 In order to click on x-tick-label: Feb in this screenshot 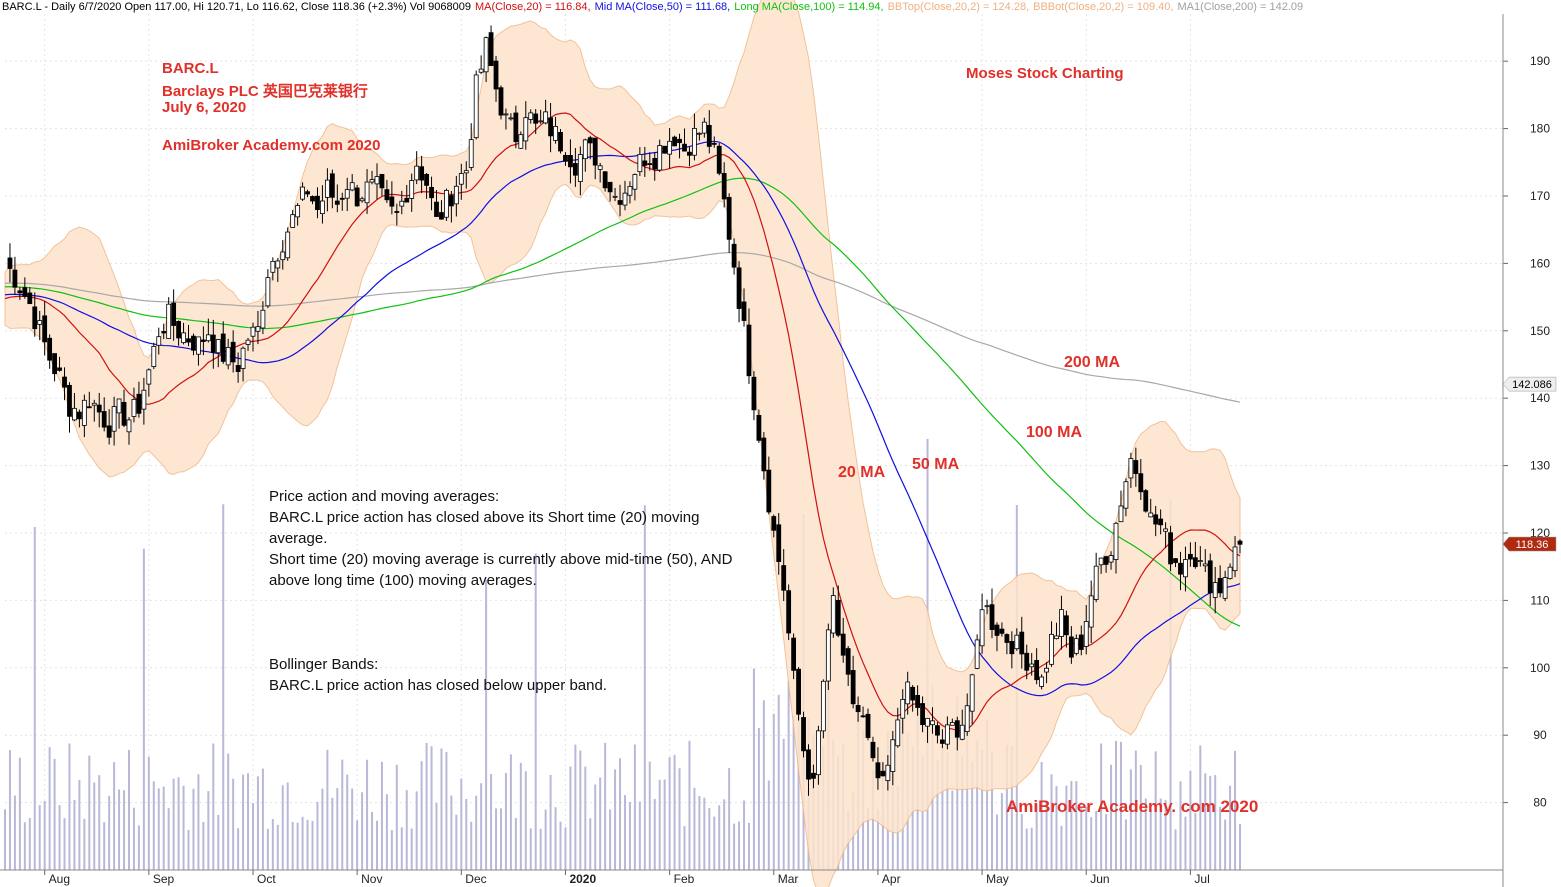, I will do `click(684, 879)`.